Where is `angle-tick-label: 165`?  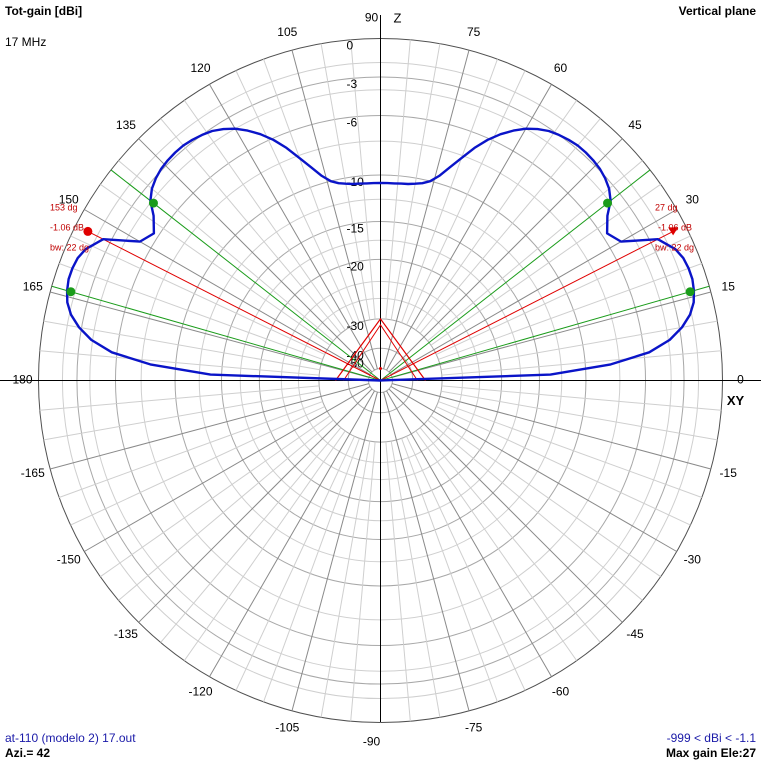
angle-tick-label: 165 is located at coordinates (33, 286).